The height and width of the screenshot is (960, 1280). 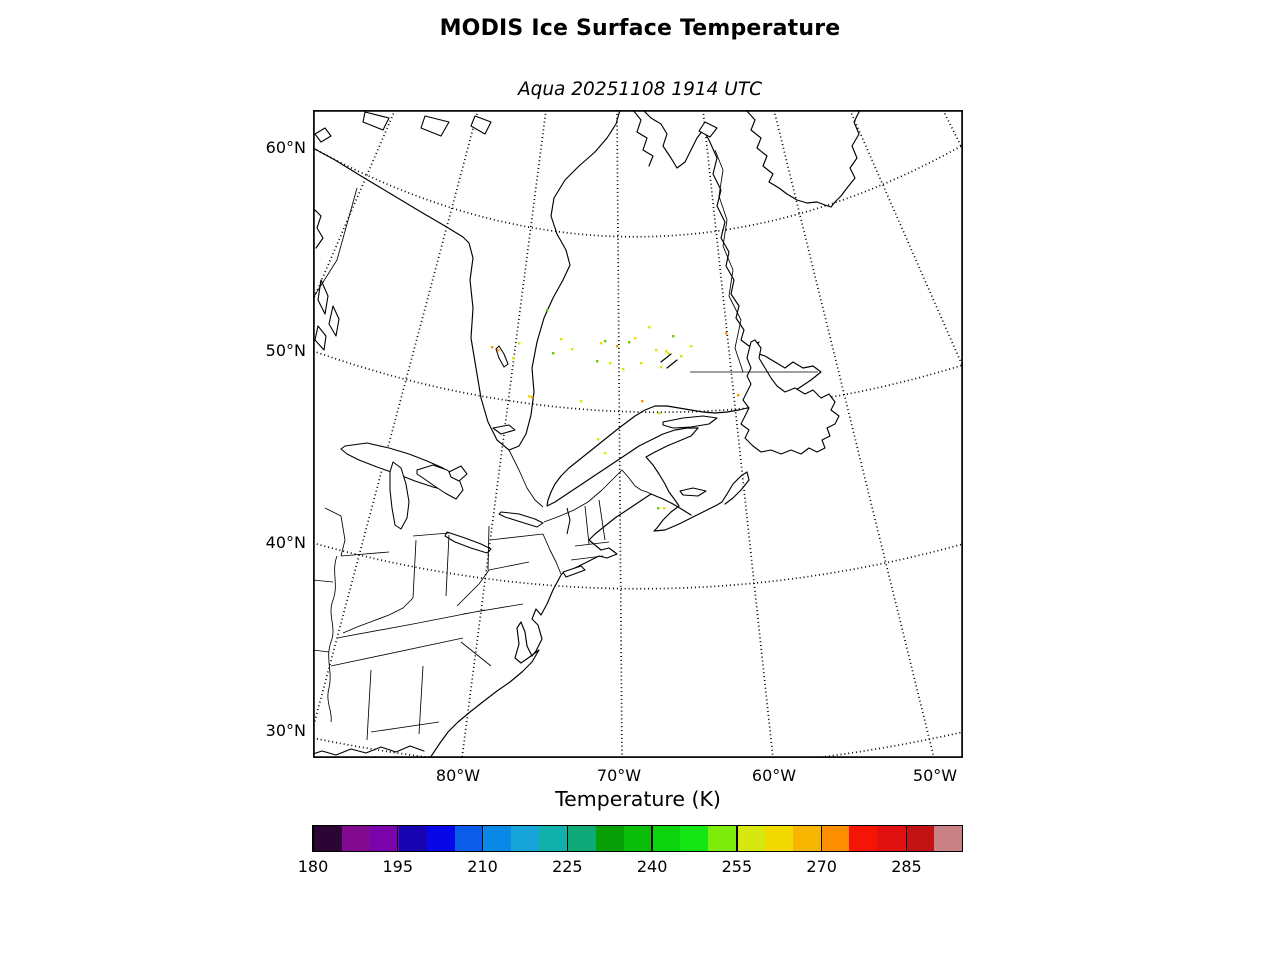 What do you see at coordinates (482, 866) in the screenshot?
I see `colorbar-tick-label: 210` at bounding box center [482, 866].